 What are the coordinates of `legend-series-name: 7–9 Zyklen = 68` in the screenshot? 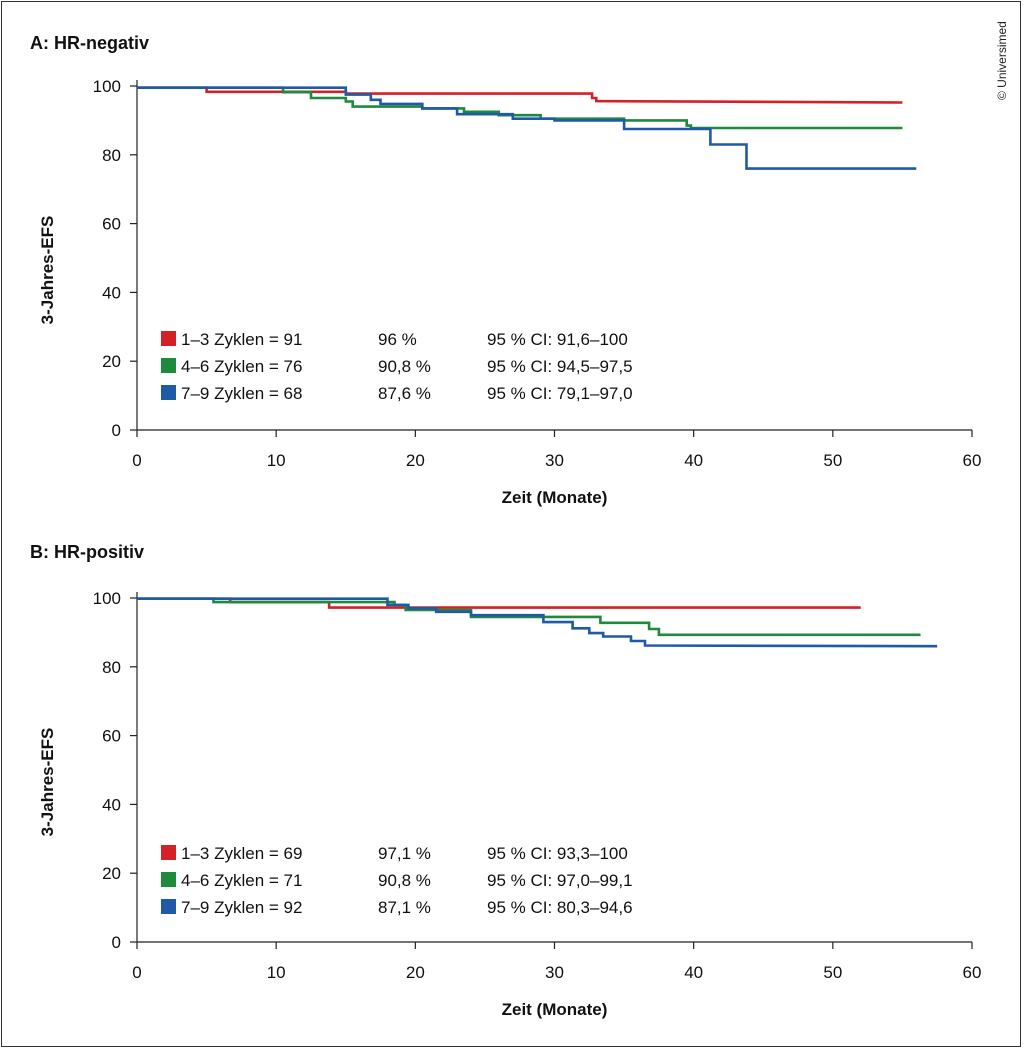 It's located at (241, 393).